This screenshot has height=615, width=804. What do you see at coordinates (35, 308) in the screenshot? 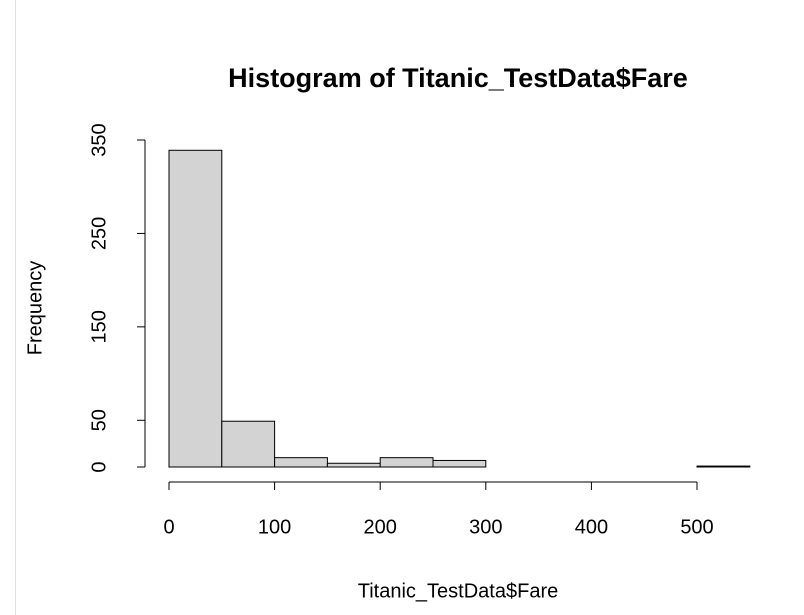
I see `y-axis-label: Frequency` at bounding box center [35, 308].